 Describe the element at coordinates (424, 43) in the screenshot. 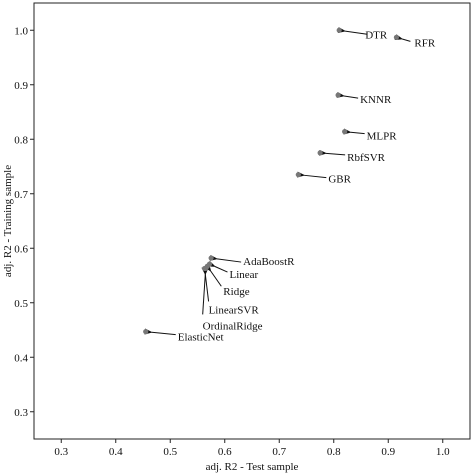

I see `point-label: RFR` at that location.